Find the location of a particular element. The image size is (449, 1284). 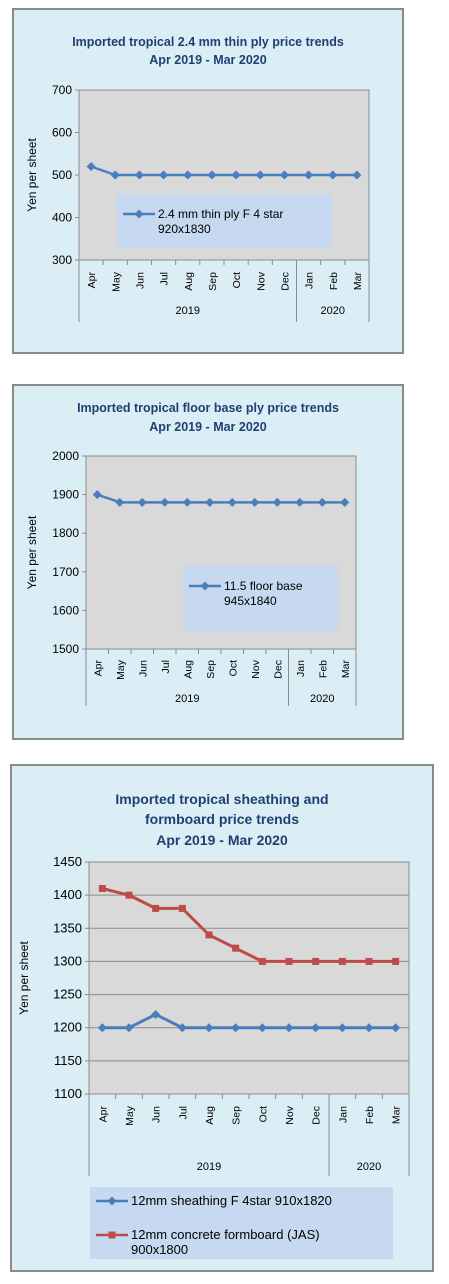

y-tick-label: 300 is located at coordinates (62, 260).